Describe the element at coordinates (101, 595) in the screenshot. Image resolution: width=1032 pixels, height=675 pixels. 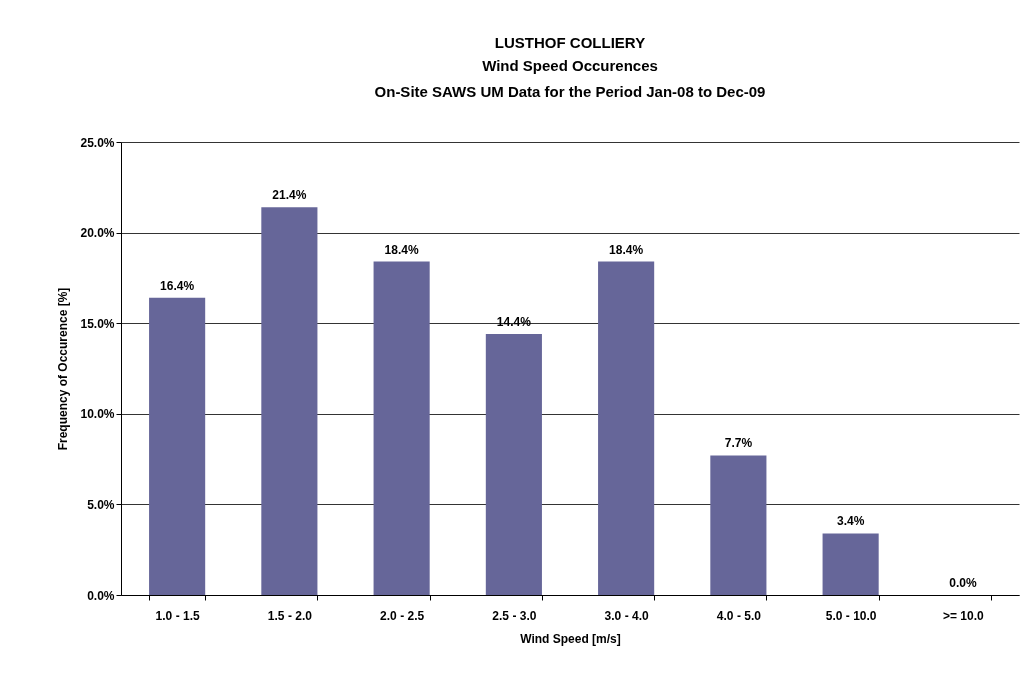
I see `y-tick-label: 0.0%` at that location.